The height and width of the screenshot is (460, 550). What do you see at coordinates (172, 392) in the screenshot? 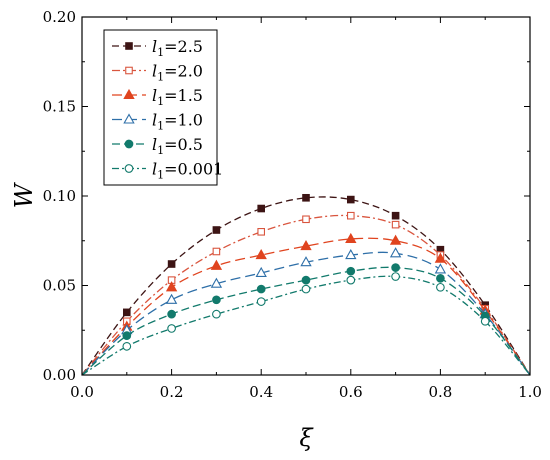
I see `x-tick-label: 0.2` at bounding box center [172, 392].